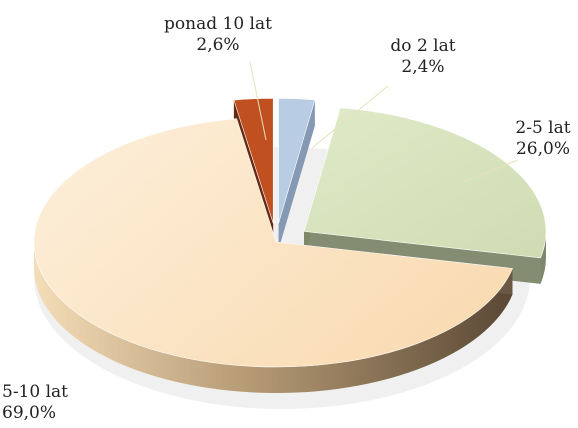  Describe the element at coordinates (218, 45) in the screenshot. I see `slice-value-text: 2,6%` at that location.